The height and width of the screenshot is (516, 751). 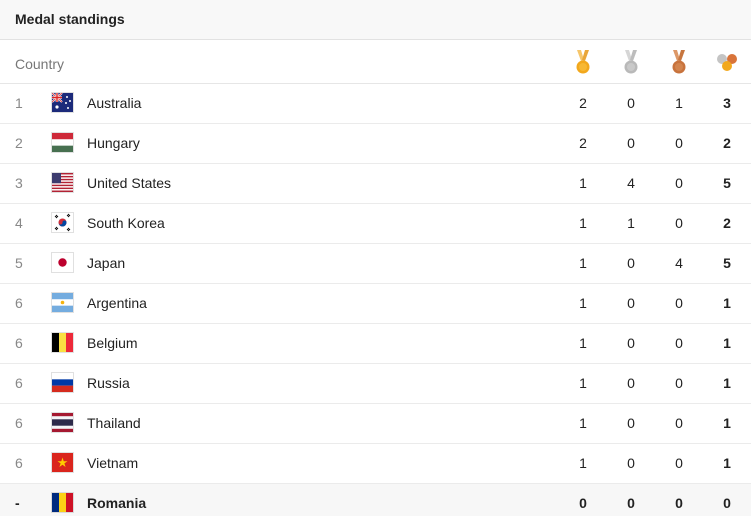 I want to click on silver-count: 4, so click(x=631, y=183).